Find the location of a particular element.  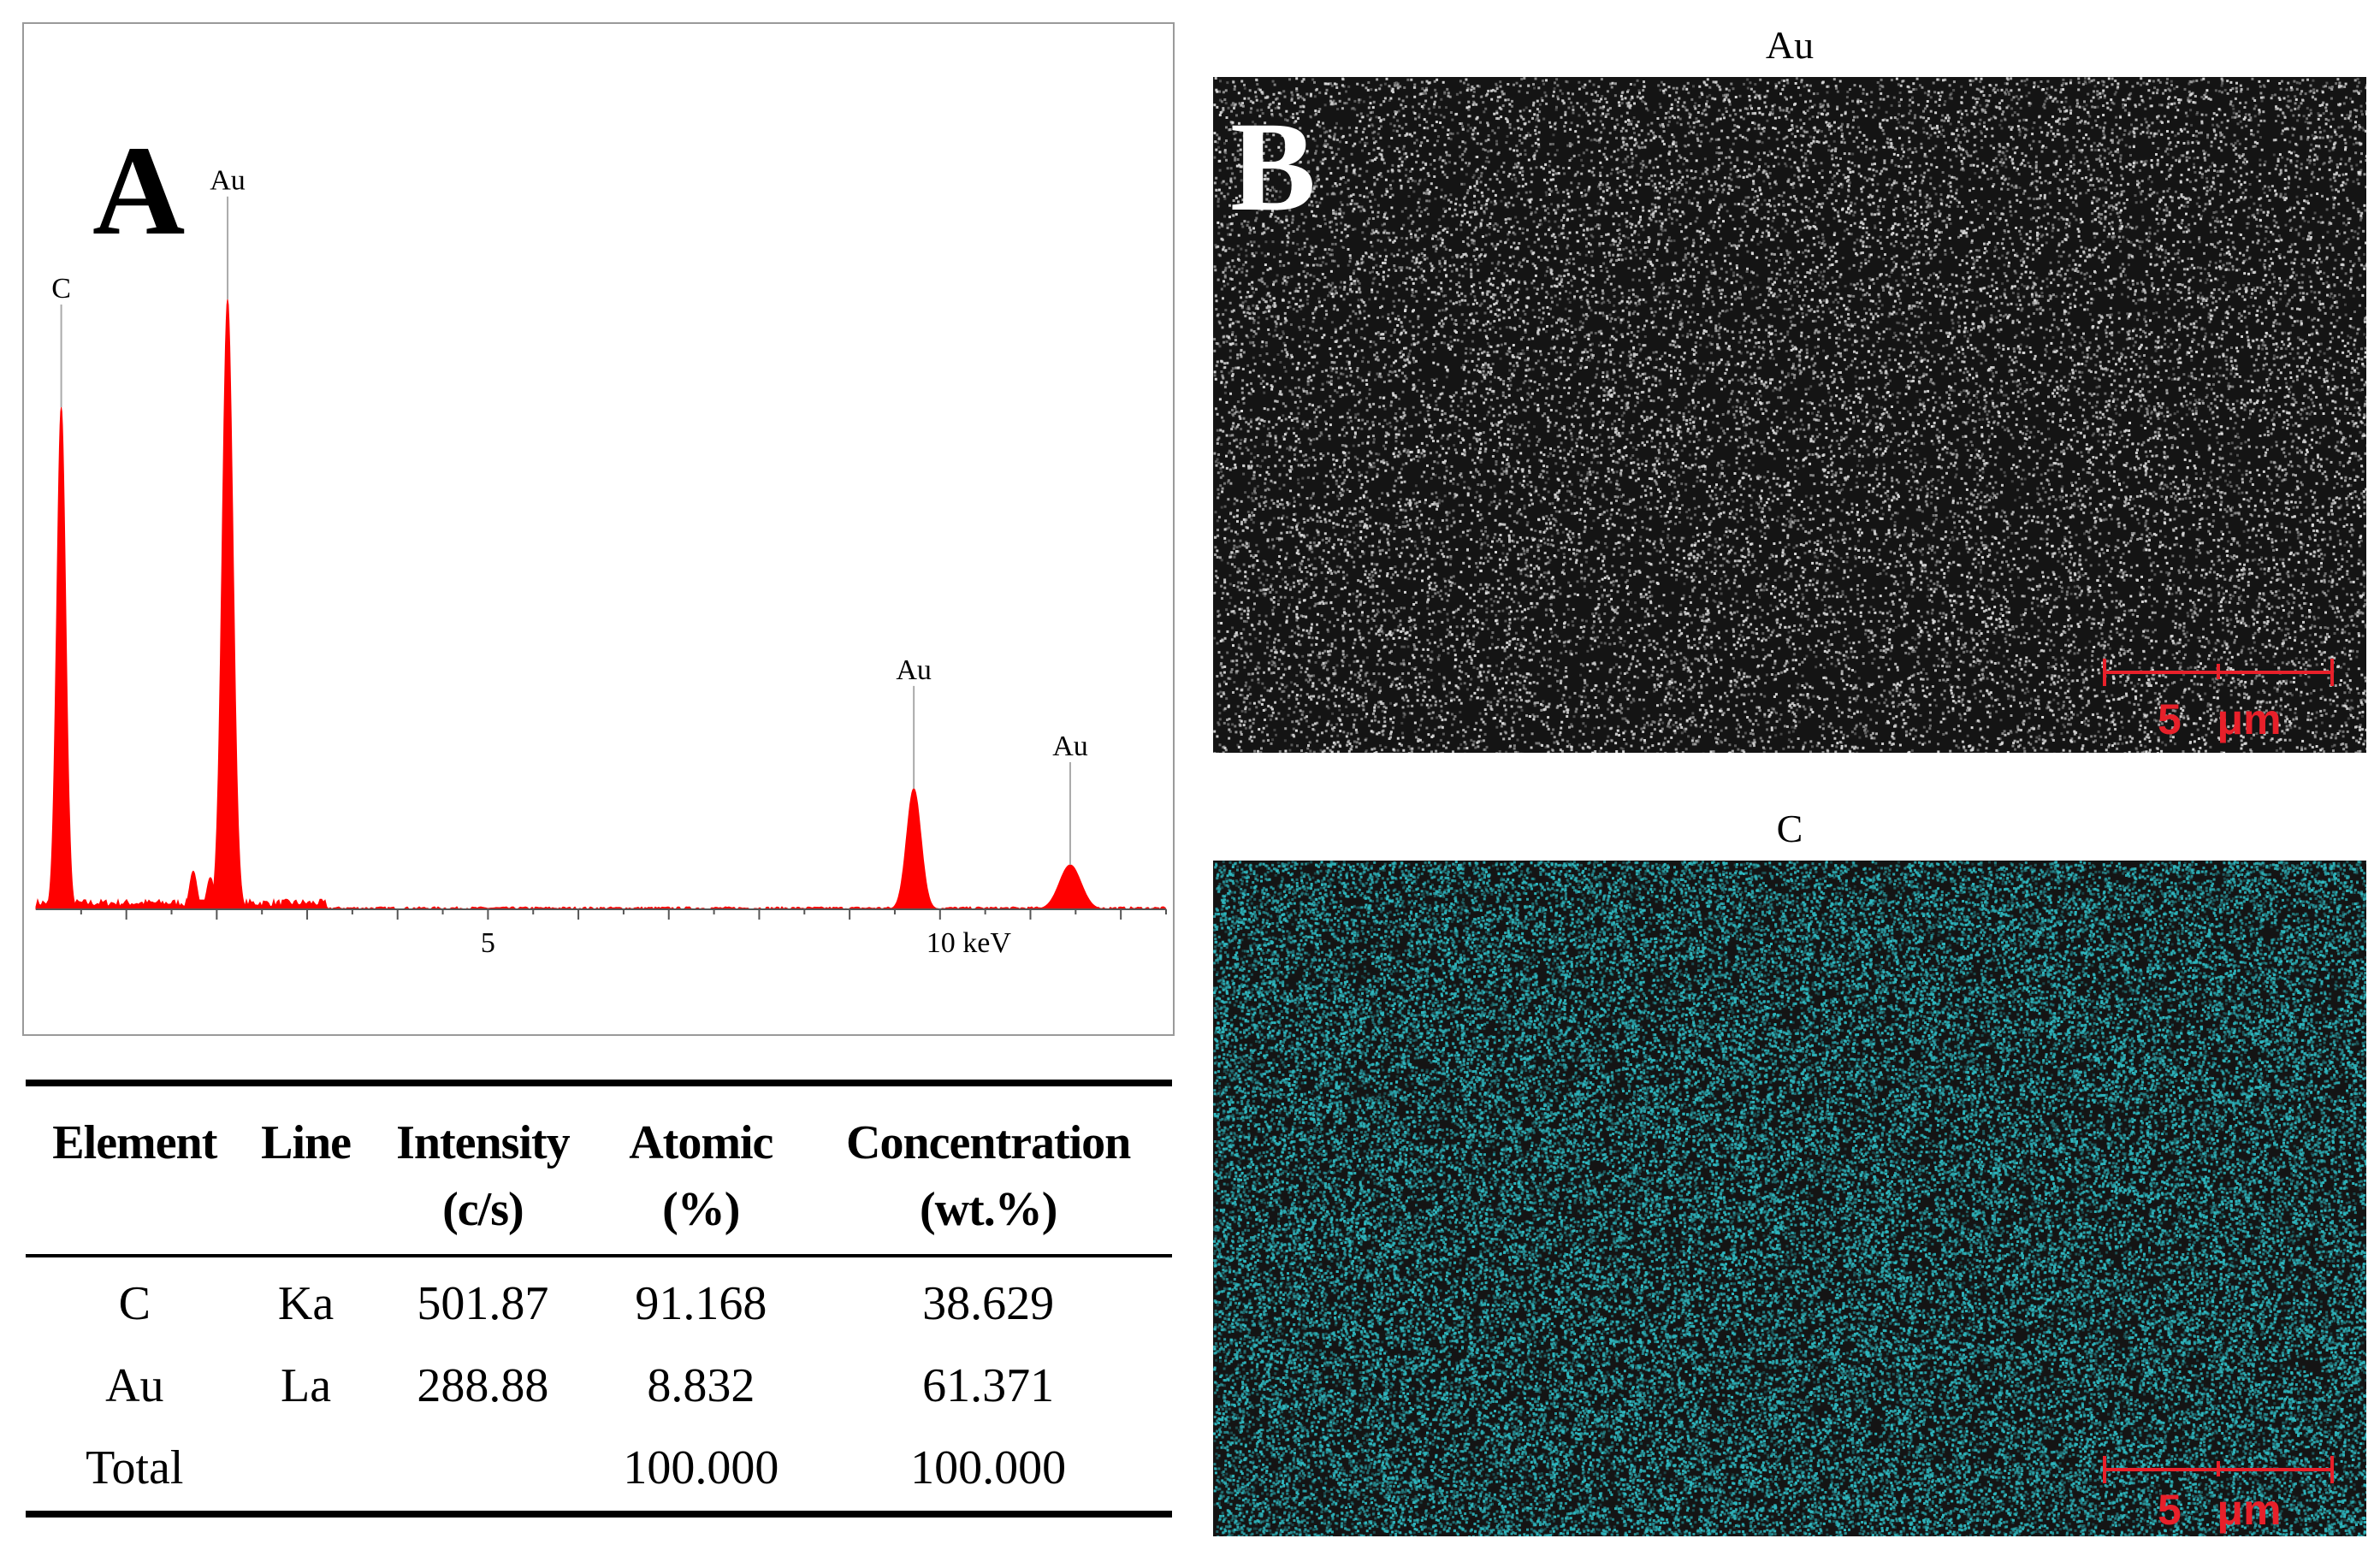

peak-label-c: C is located at coordinates (61, 289).